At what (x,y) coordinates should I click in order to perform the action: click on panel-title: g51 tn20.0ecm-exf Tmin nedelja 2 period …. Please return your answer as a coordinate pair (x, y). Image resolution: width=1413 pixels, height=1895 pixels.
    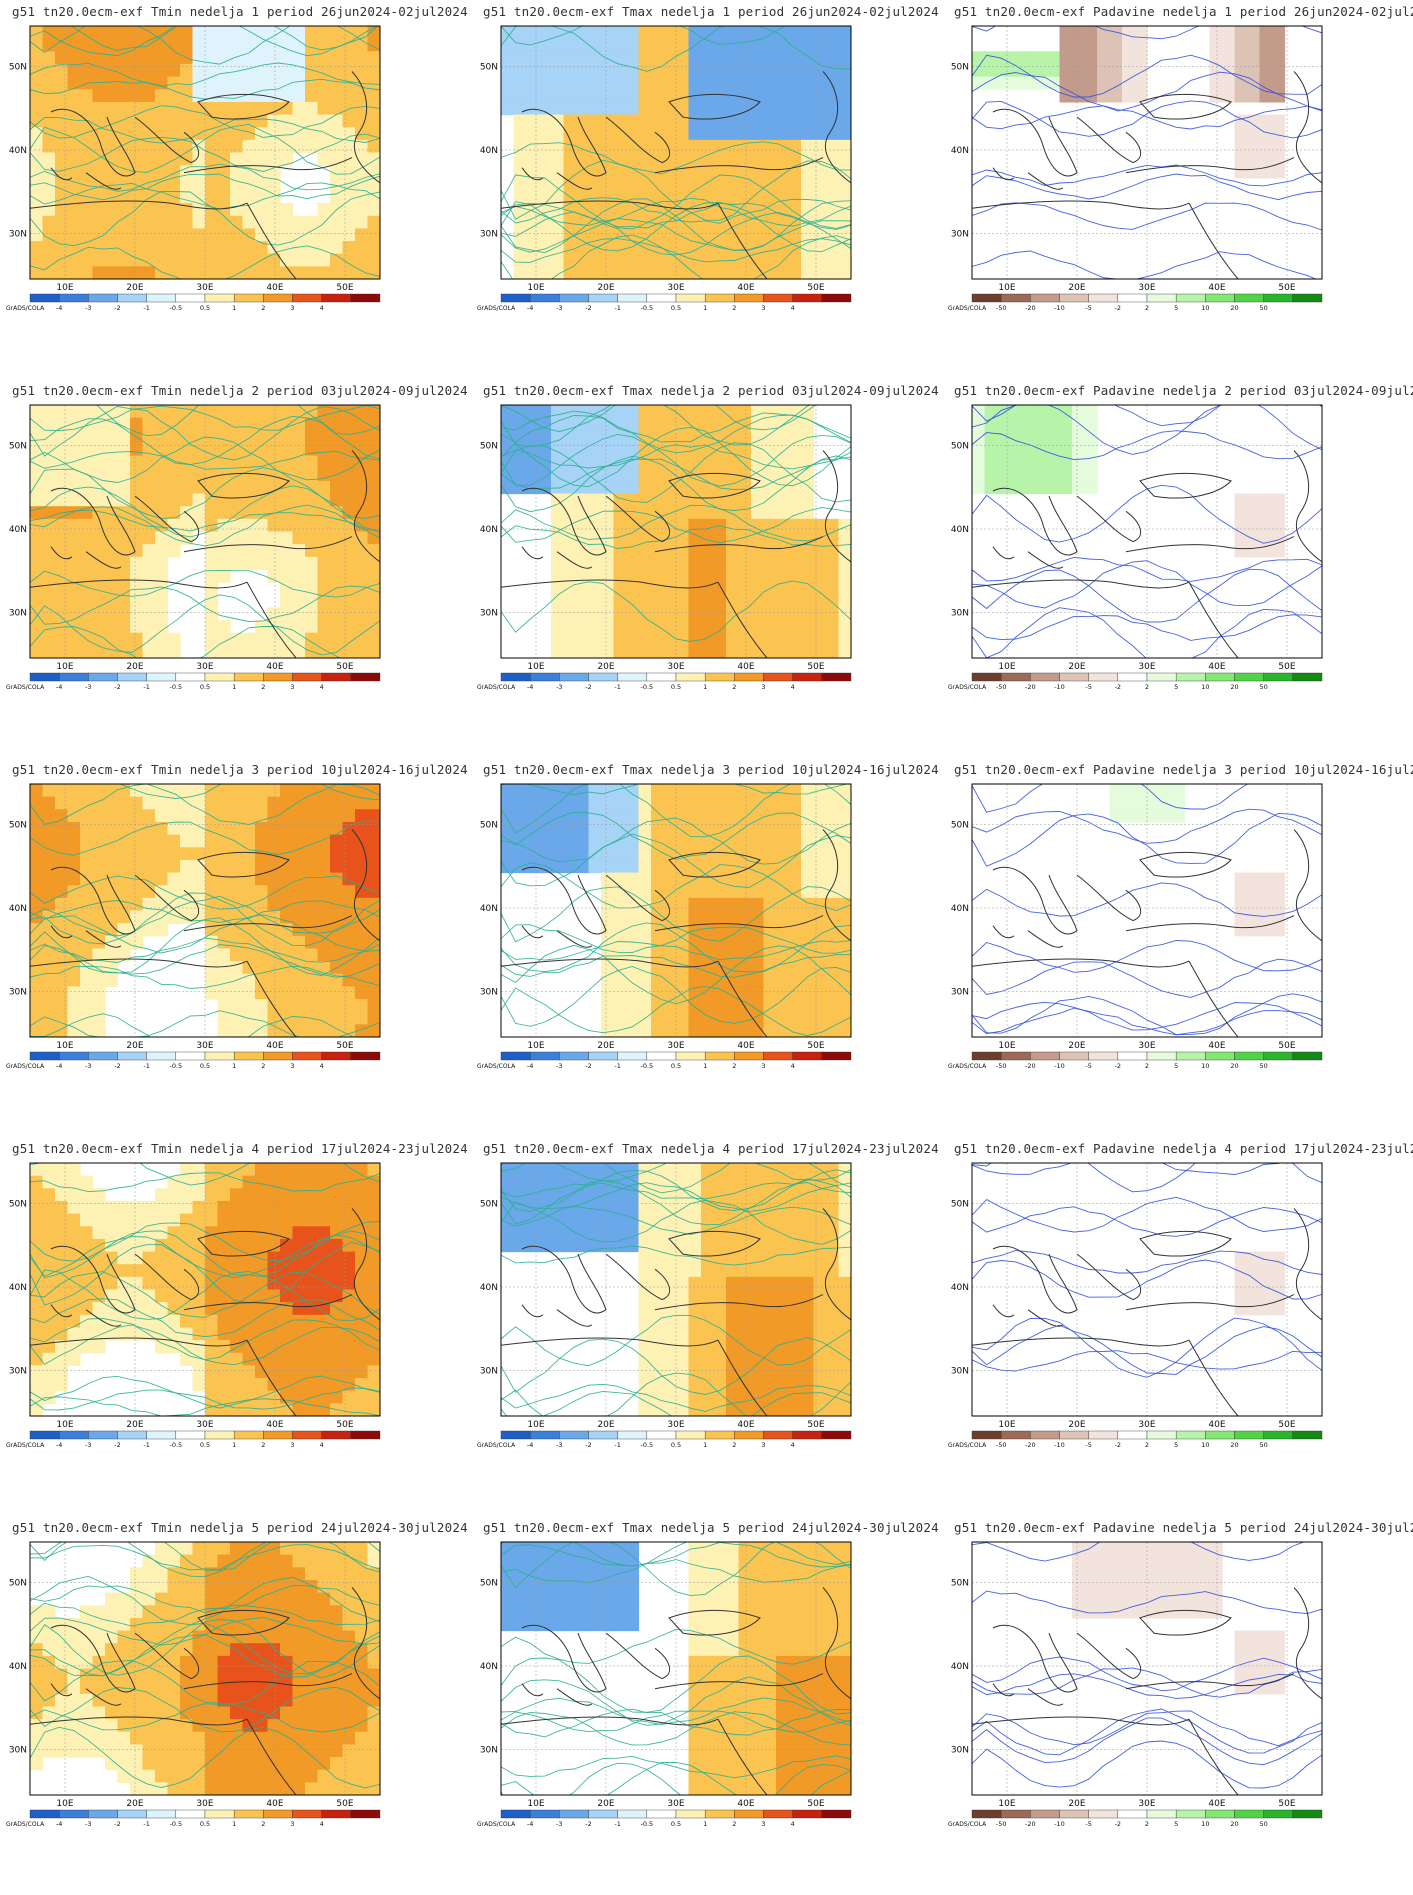
    Looking at the image, I should click on (240, 390).